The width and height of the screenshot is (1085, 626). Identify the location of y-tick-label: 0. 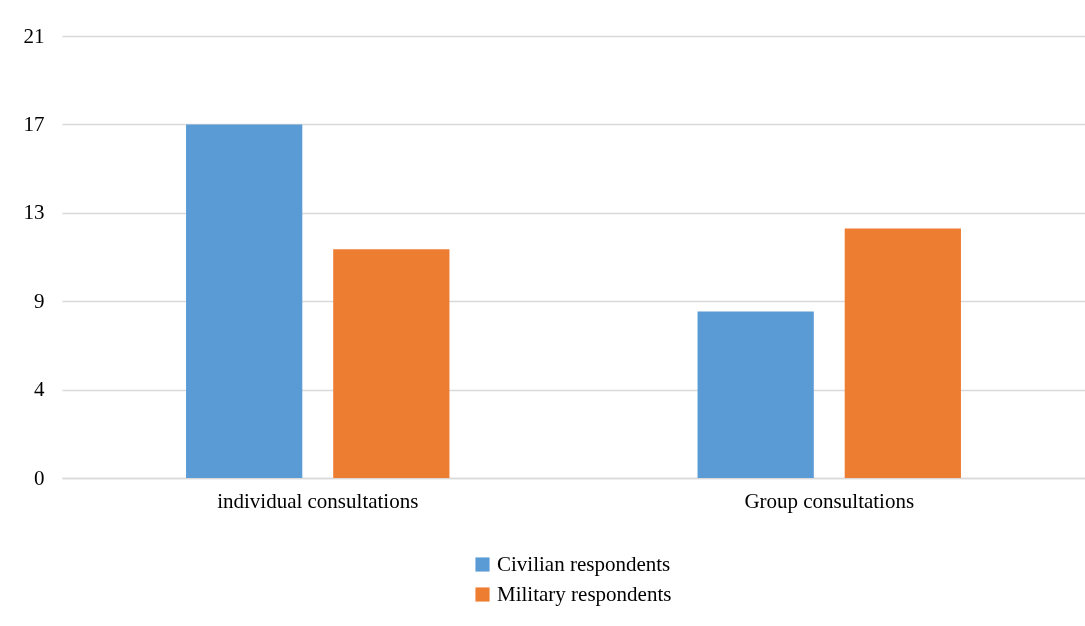
(39, 477).